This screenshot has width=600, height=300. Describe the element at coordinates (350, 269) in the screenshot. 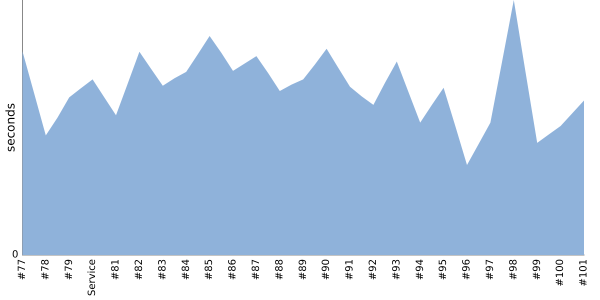

I see `x-tick-label: #91` at that location.